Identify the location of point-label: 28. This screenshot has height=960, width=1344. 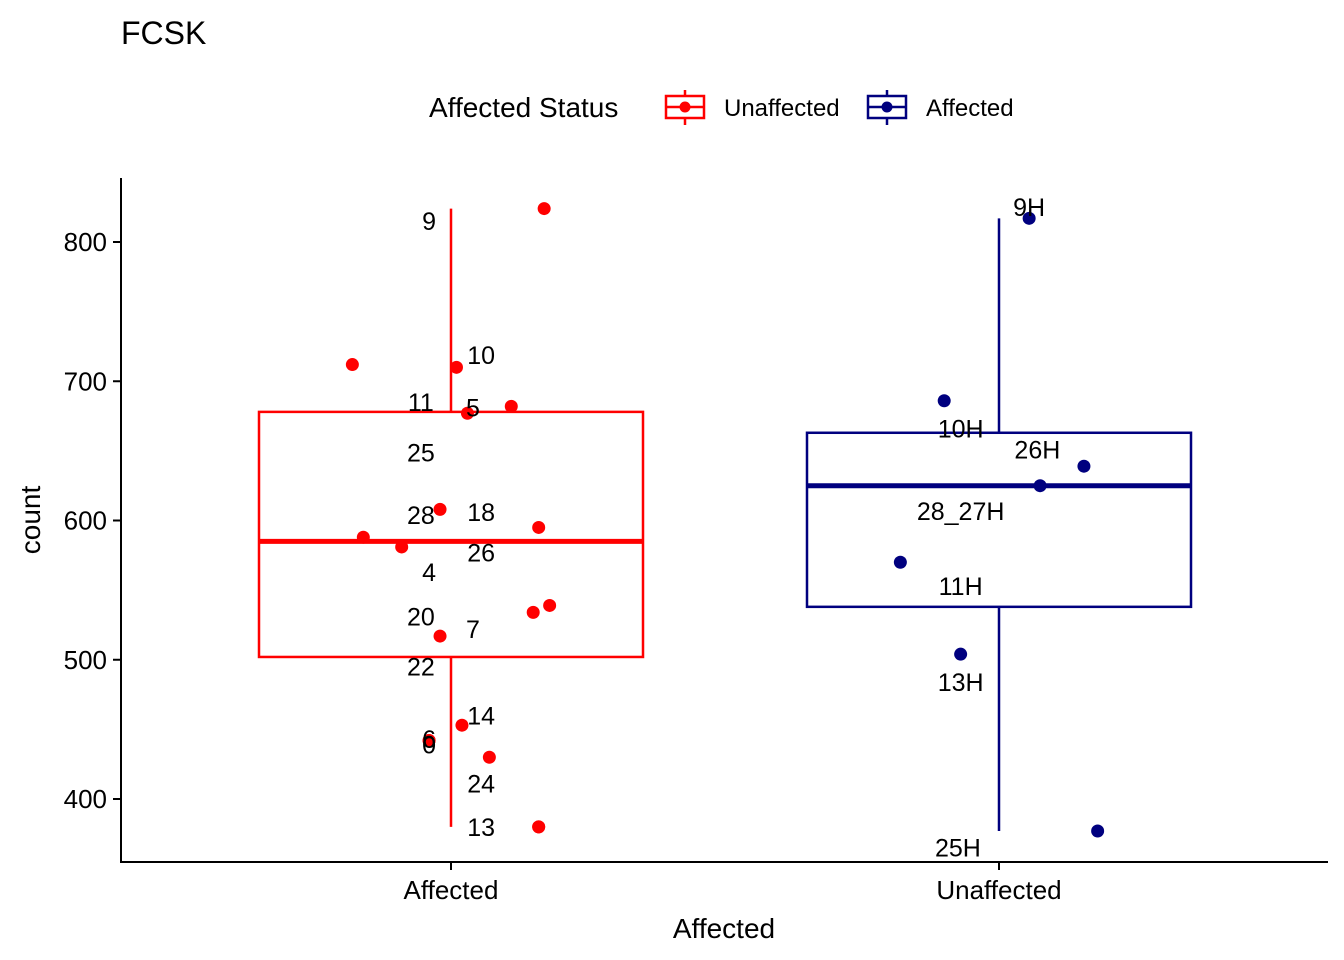
(421, 516).